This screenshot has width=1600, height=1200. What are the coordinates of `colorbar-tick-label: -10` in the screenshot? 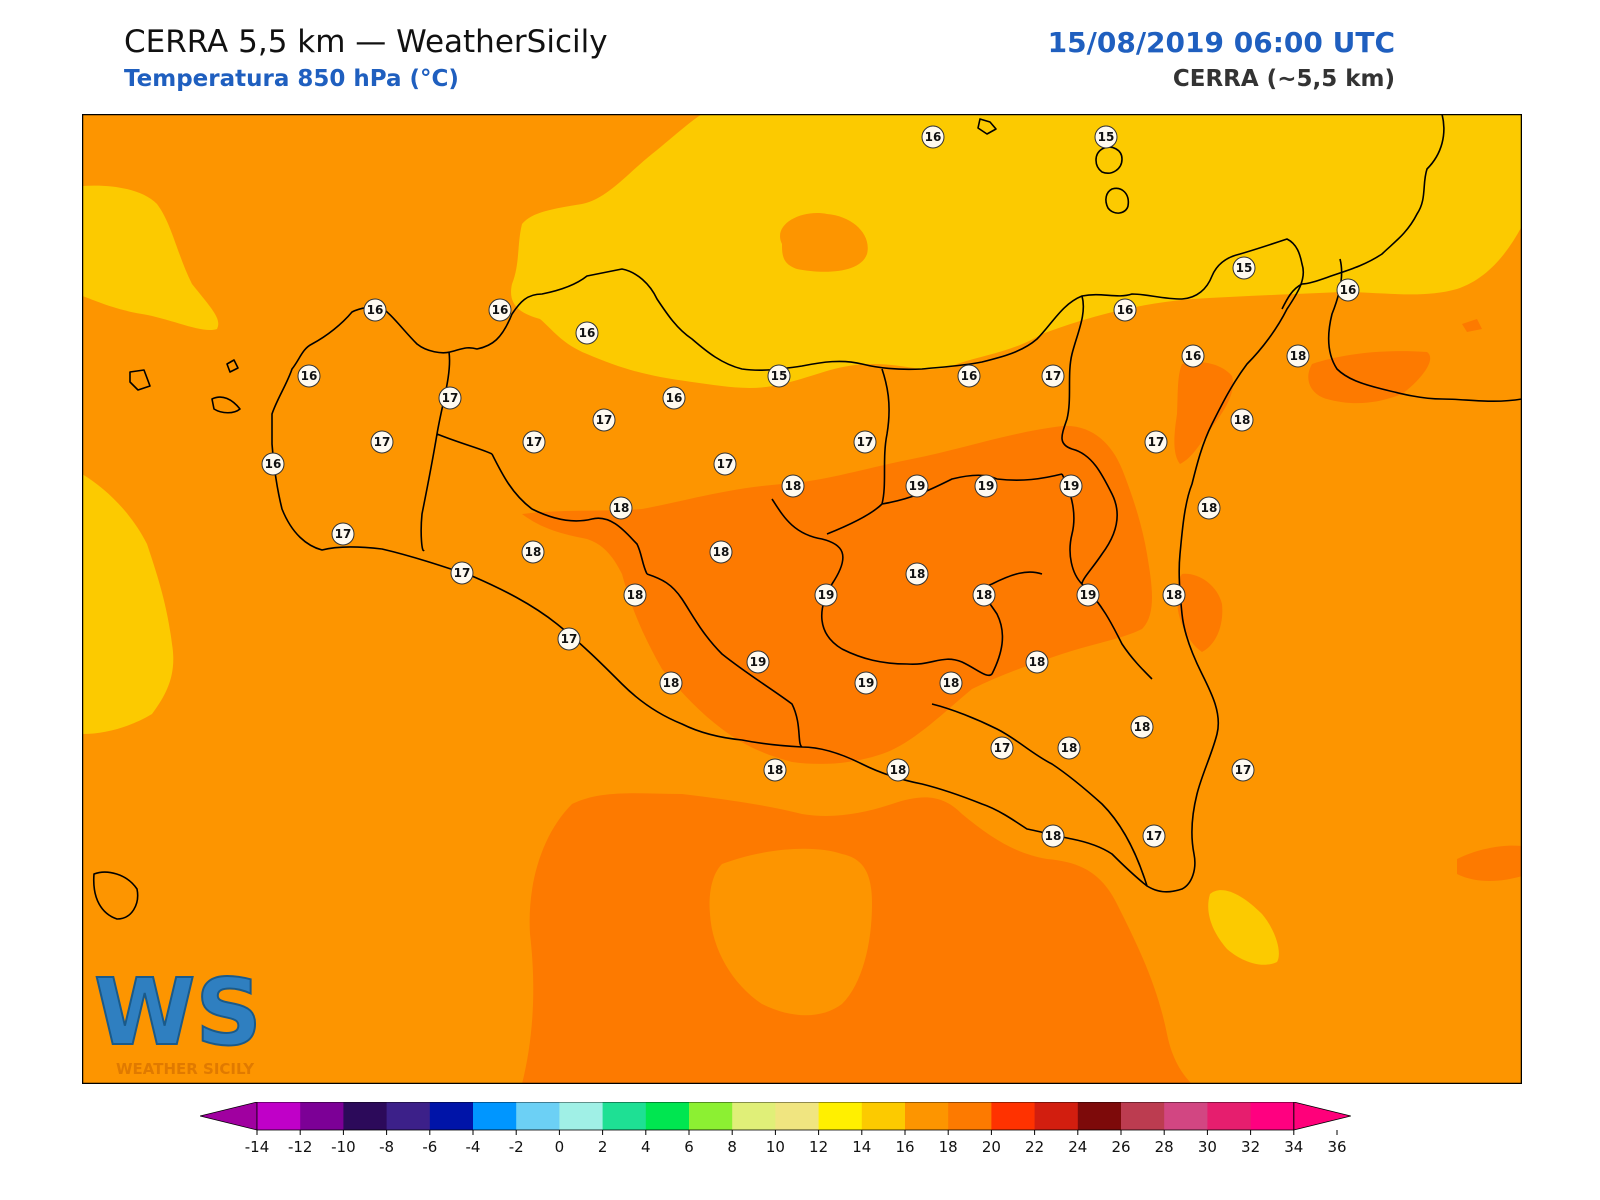 It's located at (343, 1147).